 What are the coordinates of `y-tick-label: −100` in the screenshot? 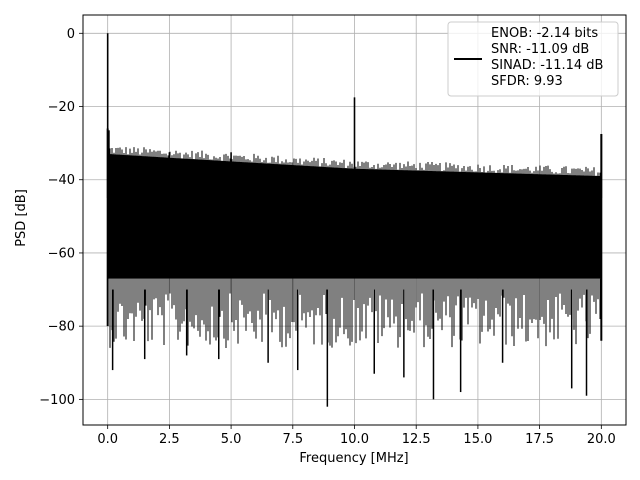 It's located at (57, 400).